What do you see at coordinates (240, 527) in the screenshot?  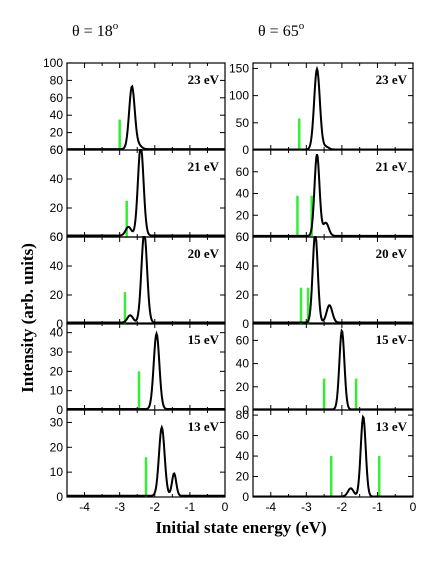 I see `x-axis-title: Initial state energy (eV)` at bounding box center [240, 527].